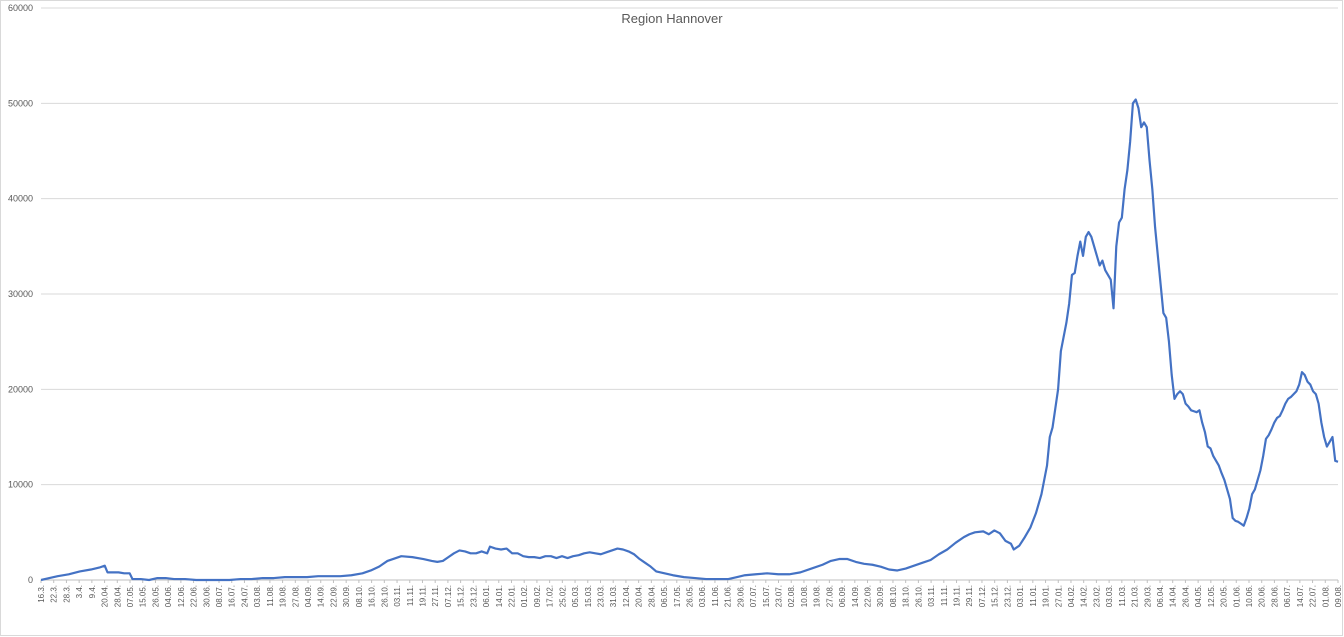 The image size is (1344, 637). What do you see at coordinates (1185, 596) in the screenshot?
I see `x-tick-label: 26.04.` at bounding box center [1185, 596].